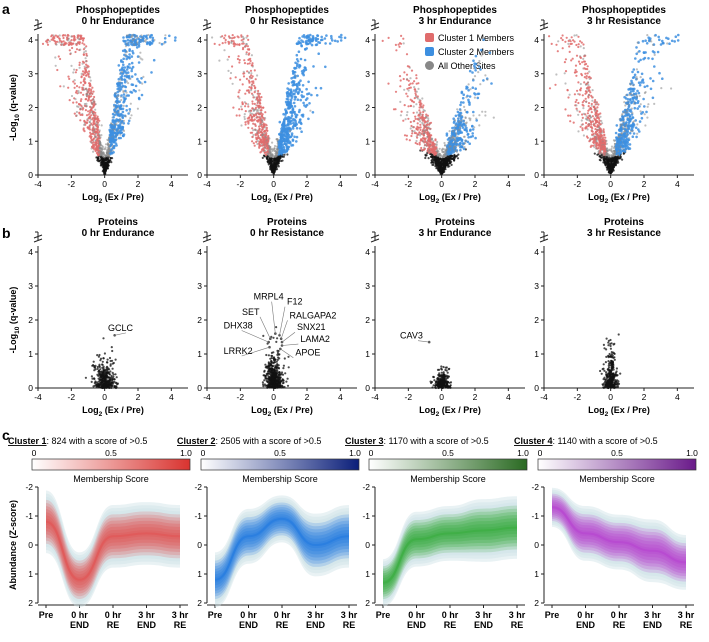 This screenshot has height=642, width=709. Describe the element at coordinates (460, 197) in the screenshot. I see `x-axis-label-part: (Ex / Pre)` at that location.